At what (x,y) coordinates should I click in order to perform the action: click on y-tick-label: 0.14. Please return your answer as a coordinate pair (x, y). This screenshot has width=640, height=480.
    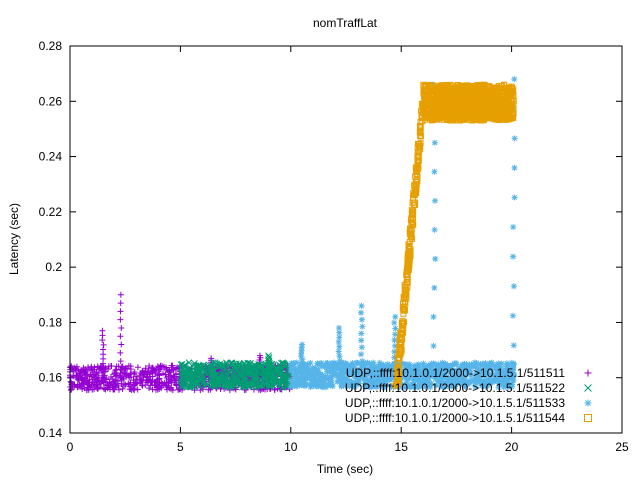
    Looking at the image, I should click on (51, 433).